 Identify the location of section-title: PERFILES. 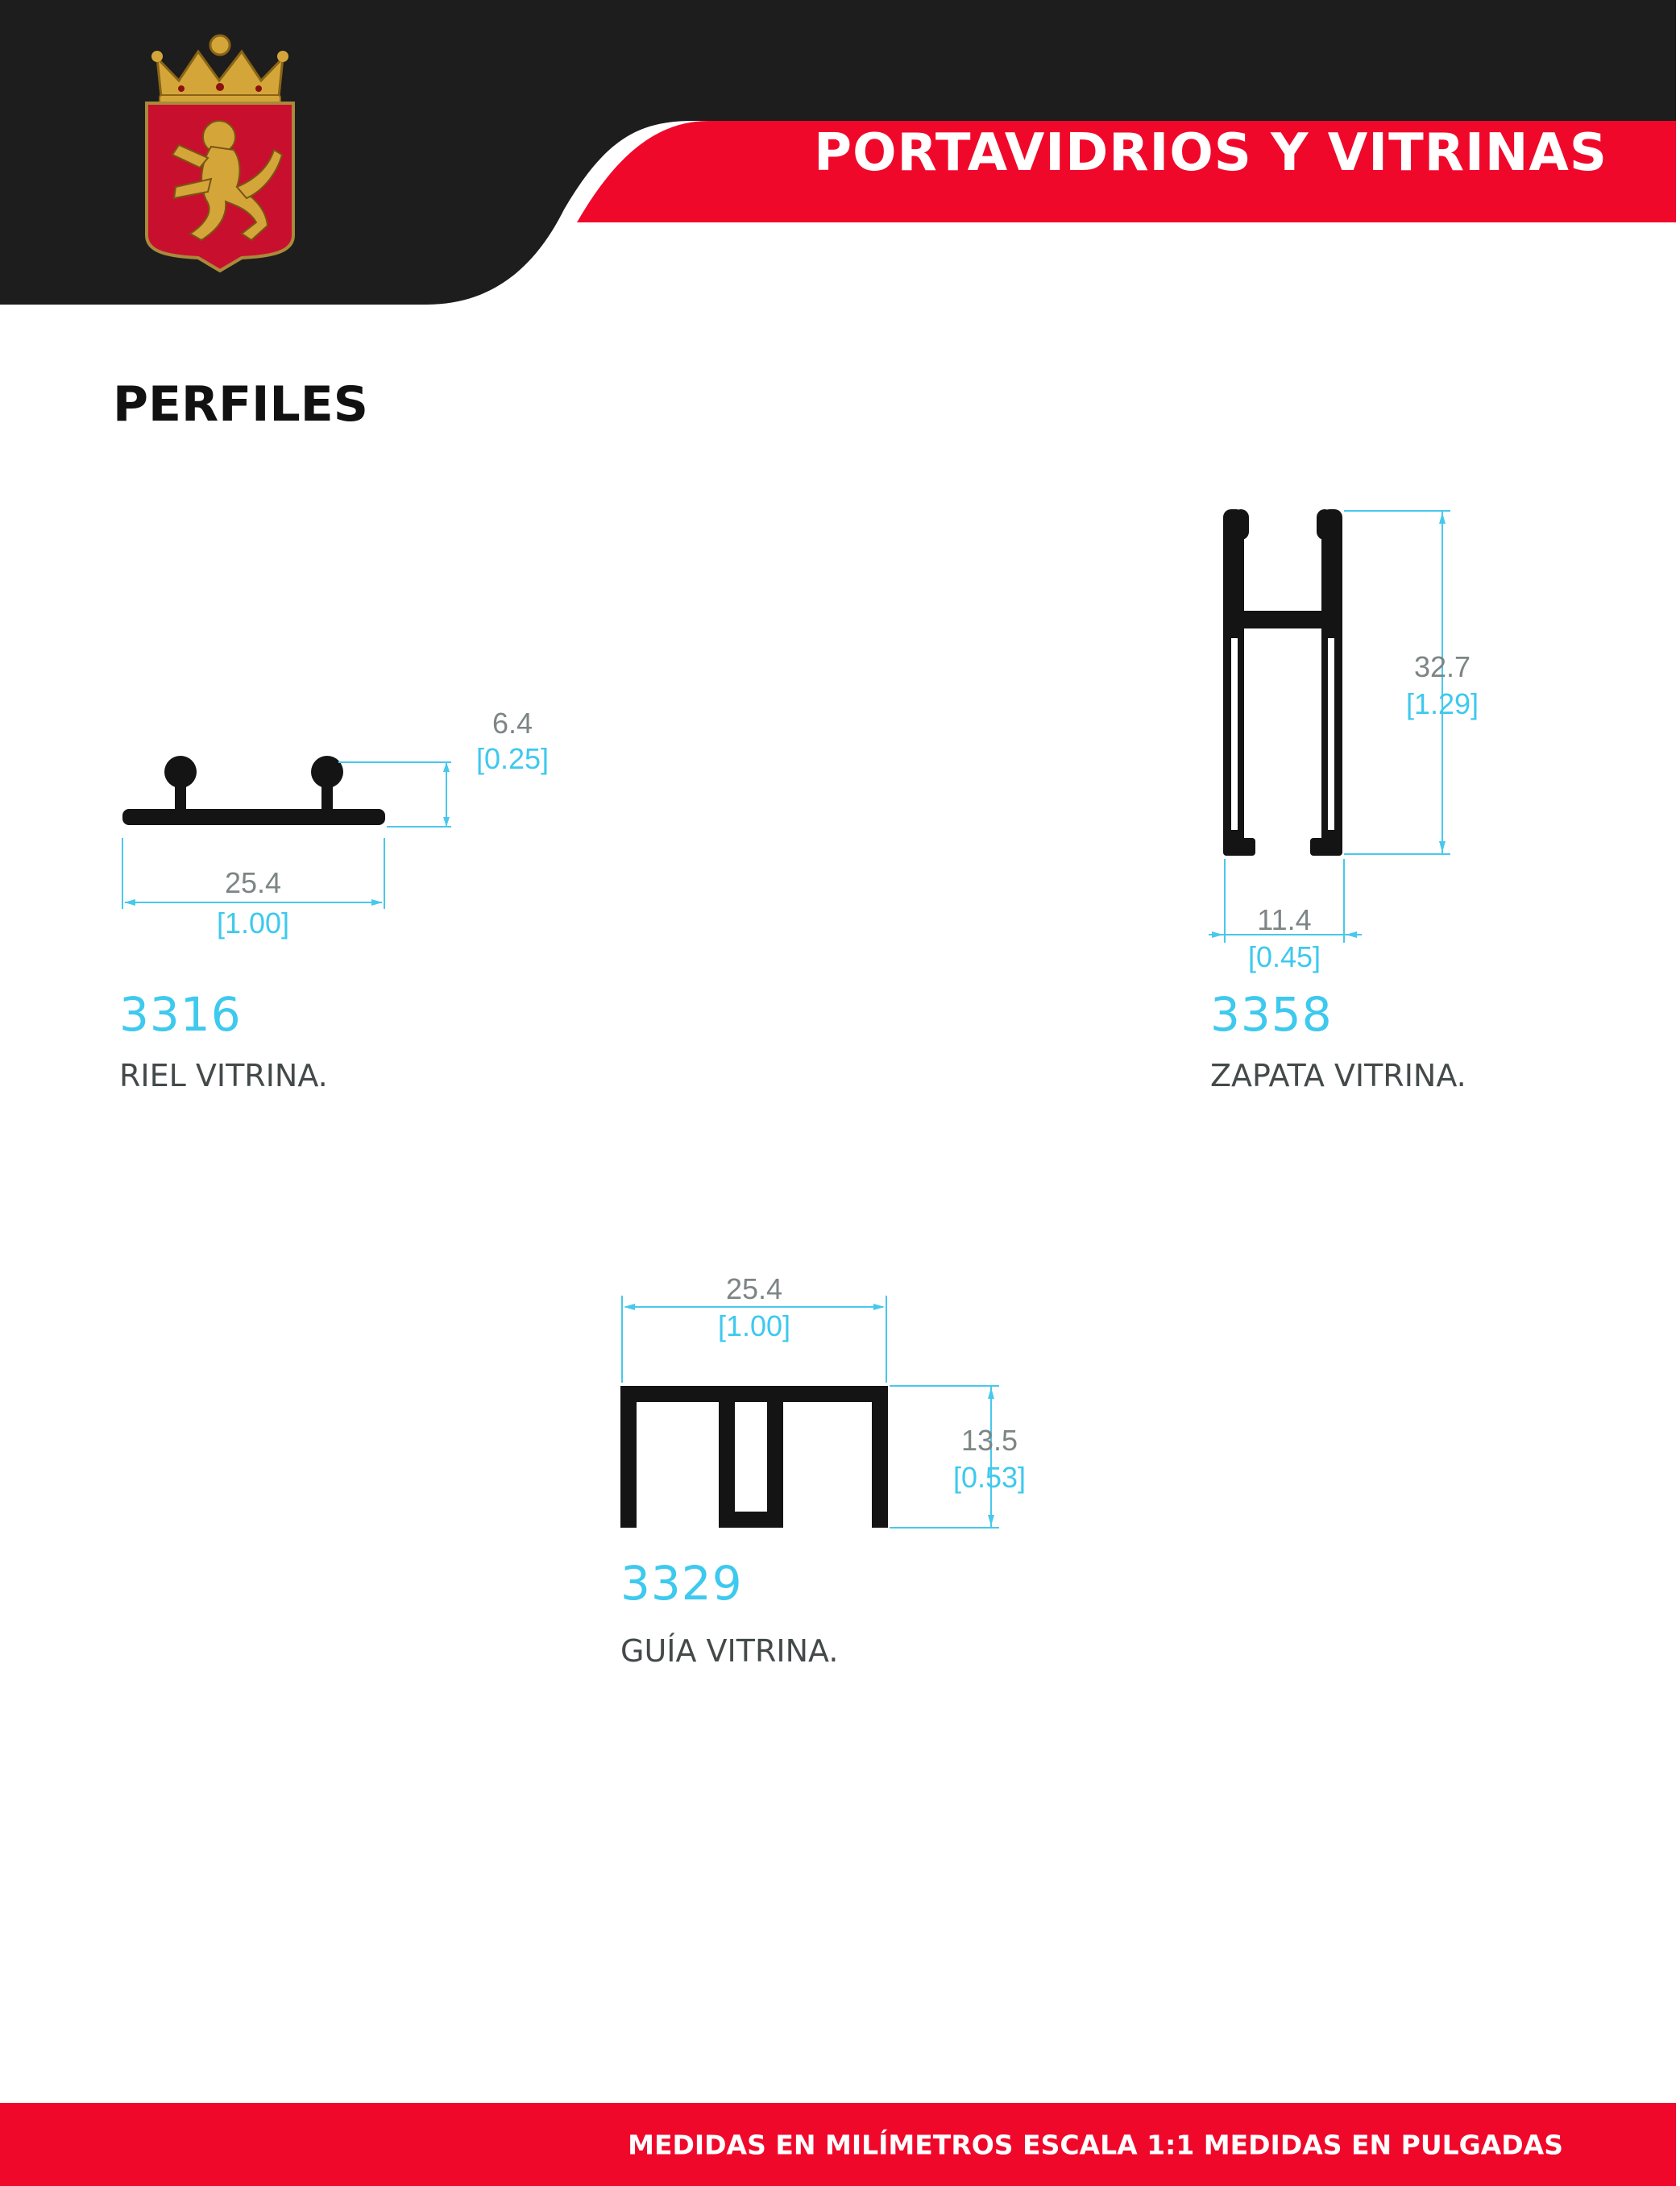
(240, 404).